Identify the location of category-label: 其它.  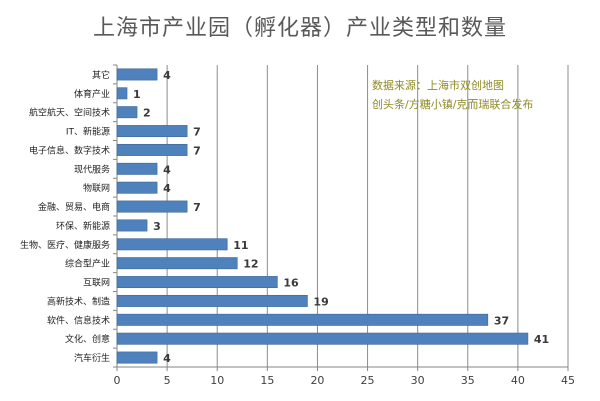
(101, 75).